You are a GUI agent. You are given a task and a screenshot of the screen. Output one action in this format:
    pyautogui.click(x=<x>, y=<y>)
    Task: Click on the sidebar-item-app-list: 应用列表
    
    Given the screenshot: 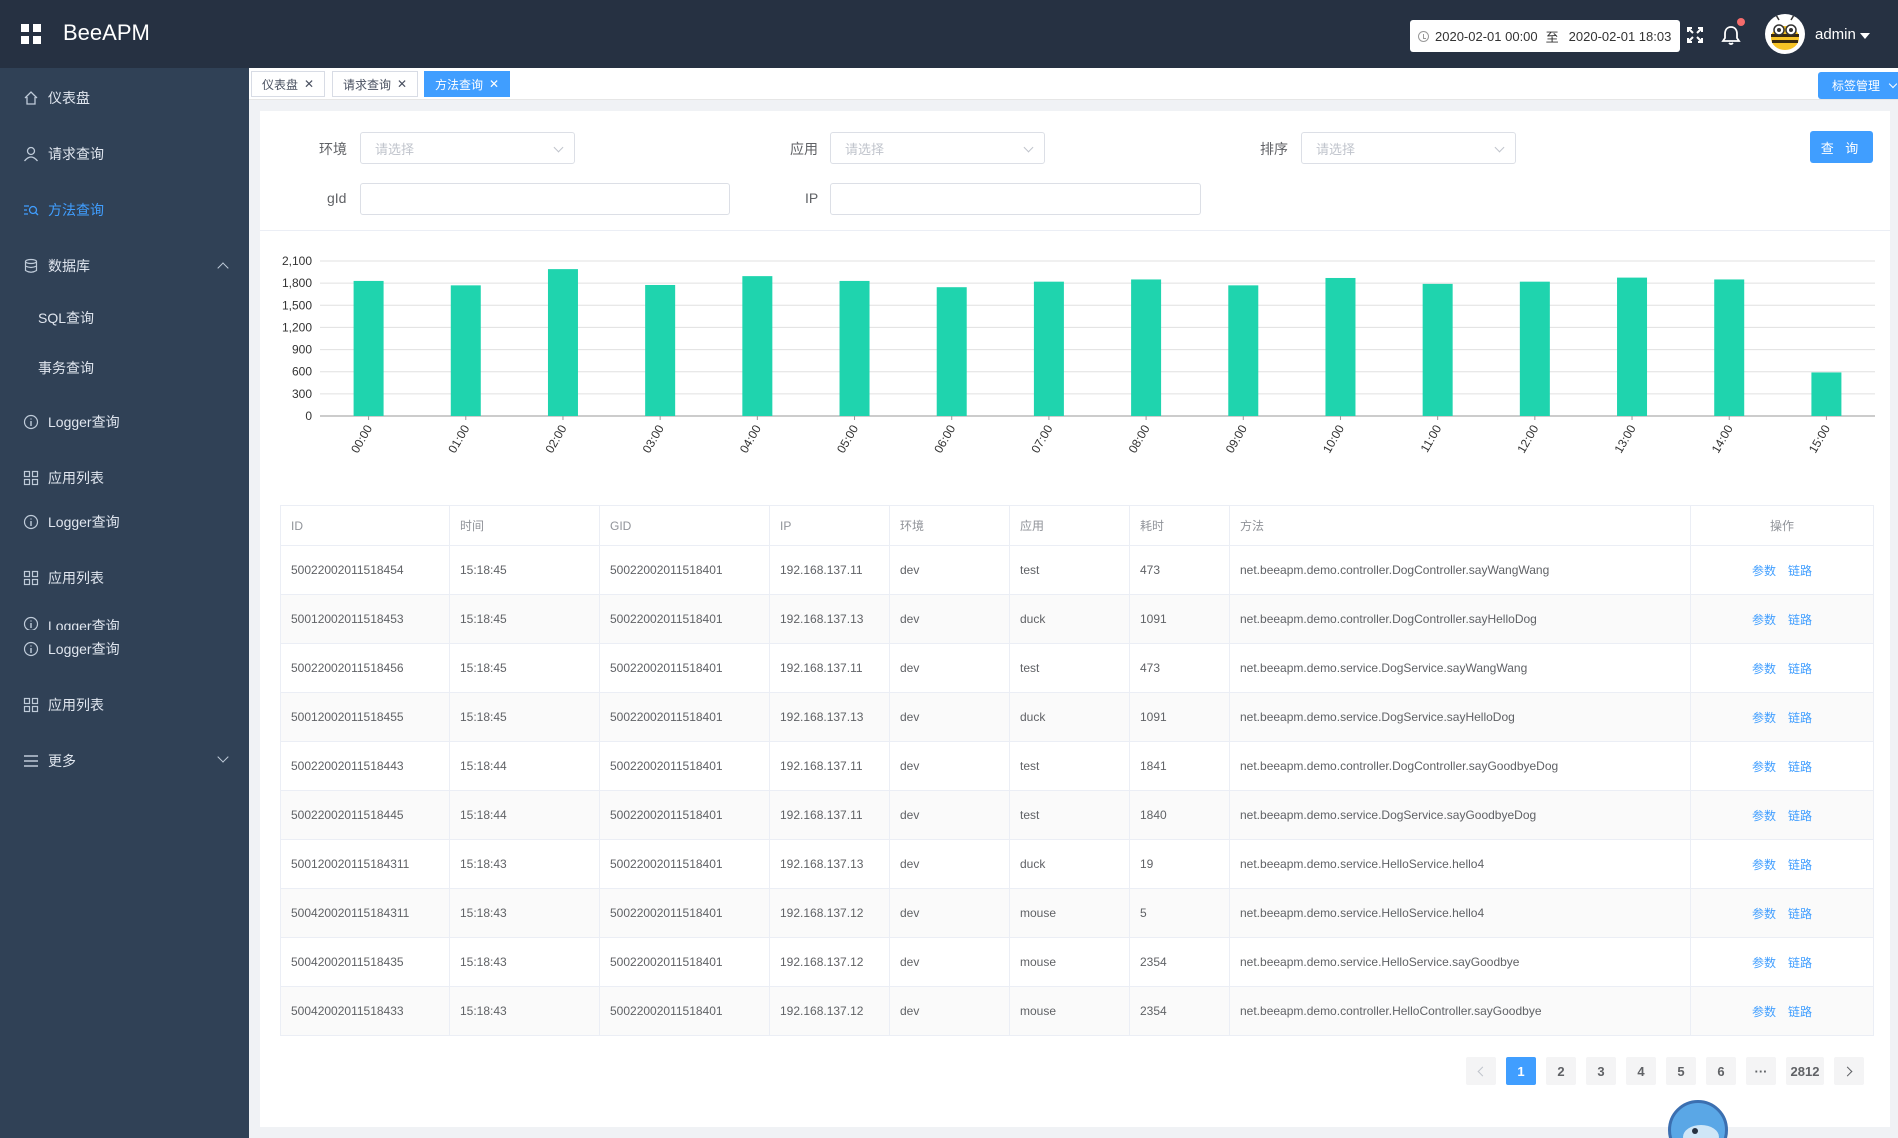 What is the action you would take?
    pyautogui.click(x=124, y=478)
    